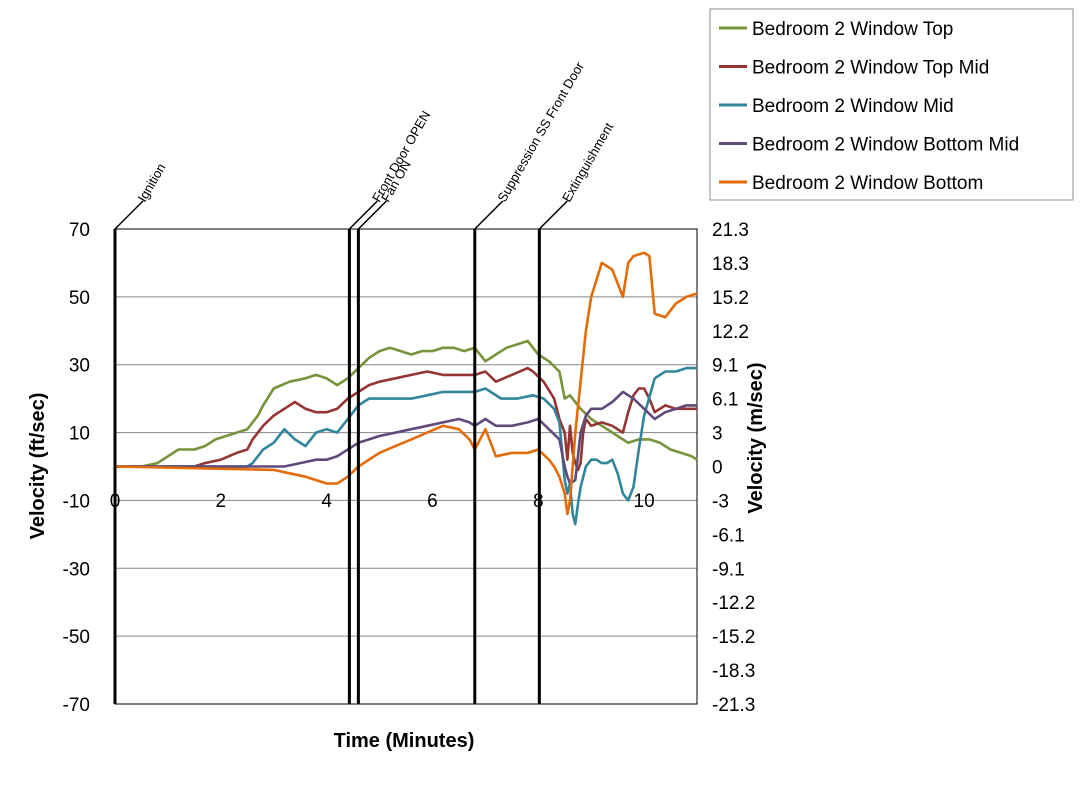  I want to click on y-tick-label: -50, so click(76, 637).